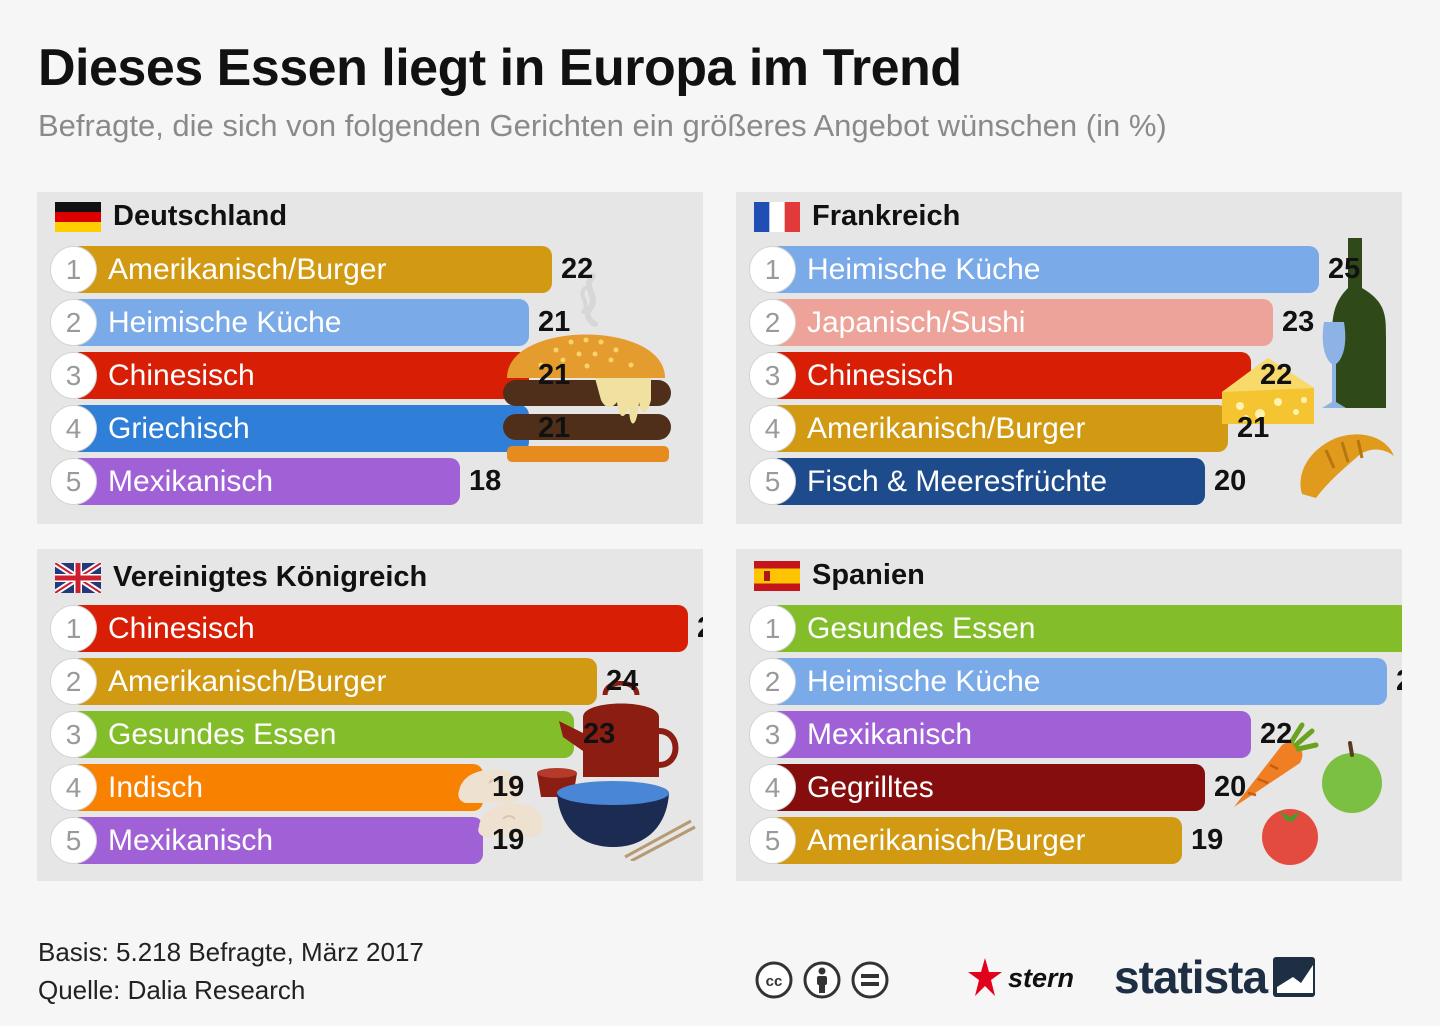 This screenshot has width=1440, height=1026. Describe the element at coordinates (270, 577) in the screenshot. I see `panel-title: Vereinigtes Königreich` at that location.